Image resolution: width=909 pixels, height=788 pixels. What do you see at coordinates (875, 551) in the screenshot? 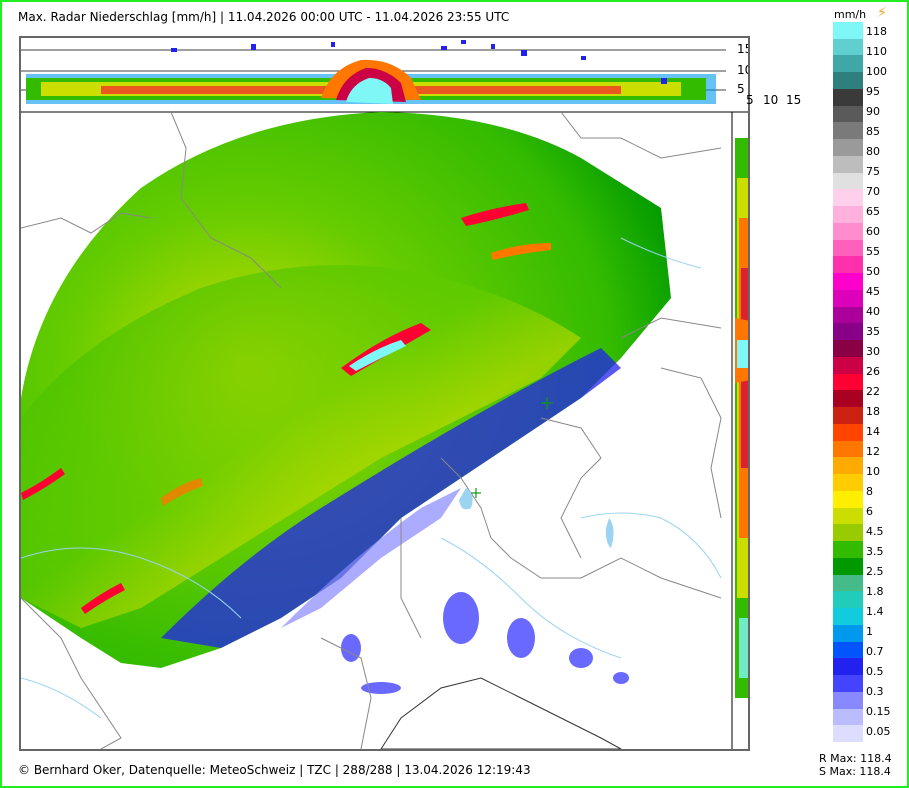
I see `legend-label: 3.5` at bounding box center [875, 551].